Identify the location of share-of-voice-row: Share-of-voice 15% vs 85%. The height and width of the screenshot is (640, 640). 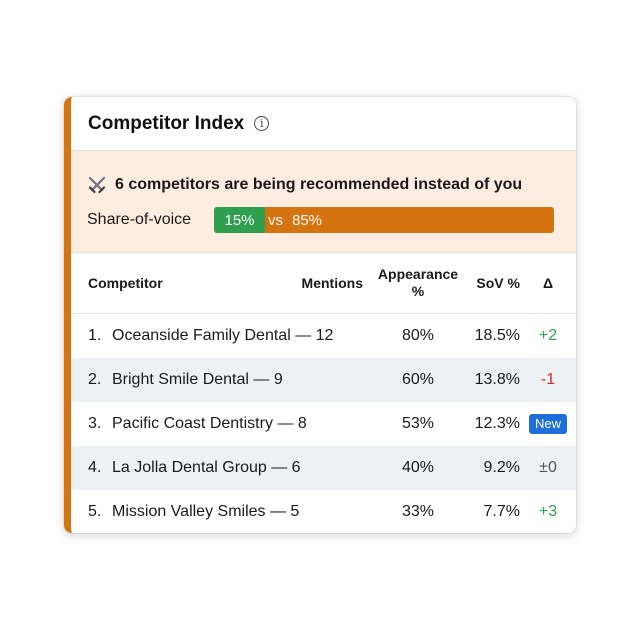
(320, 220).